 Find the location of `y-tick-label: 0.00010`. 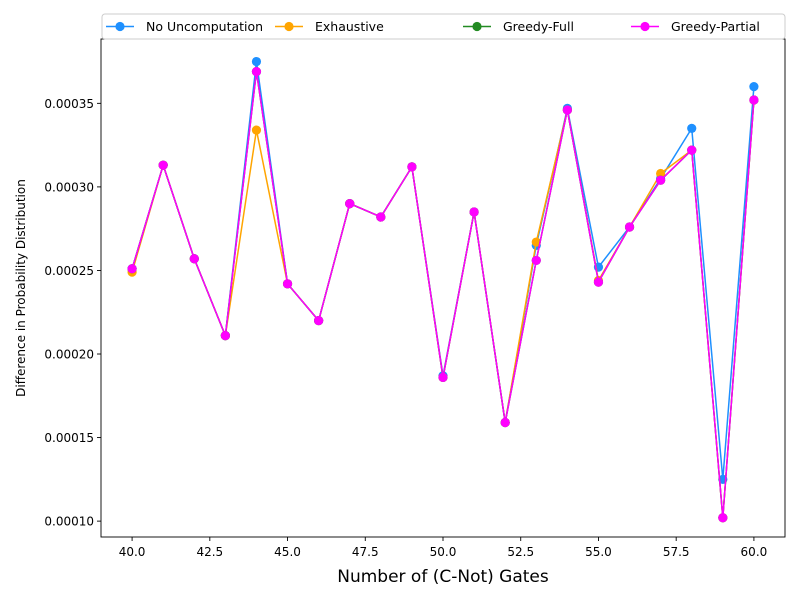

y-tick-label: 0.00010 is located at coordinates (69, 522).